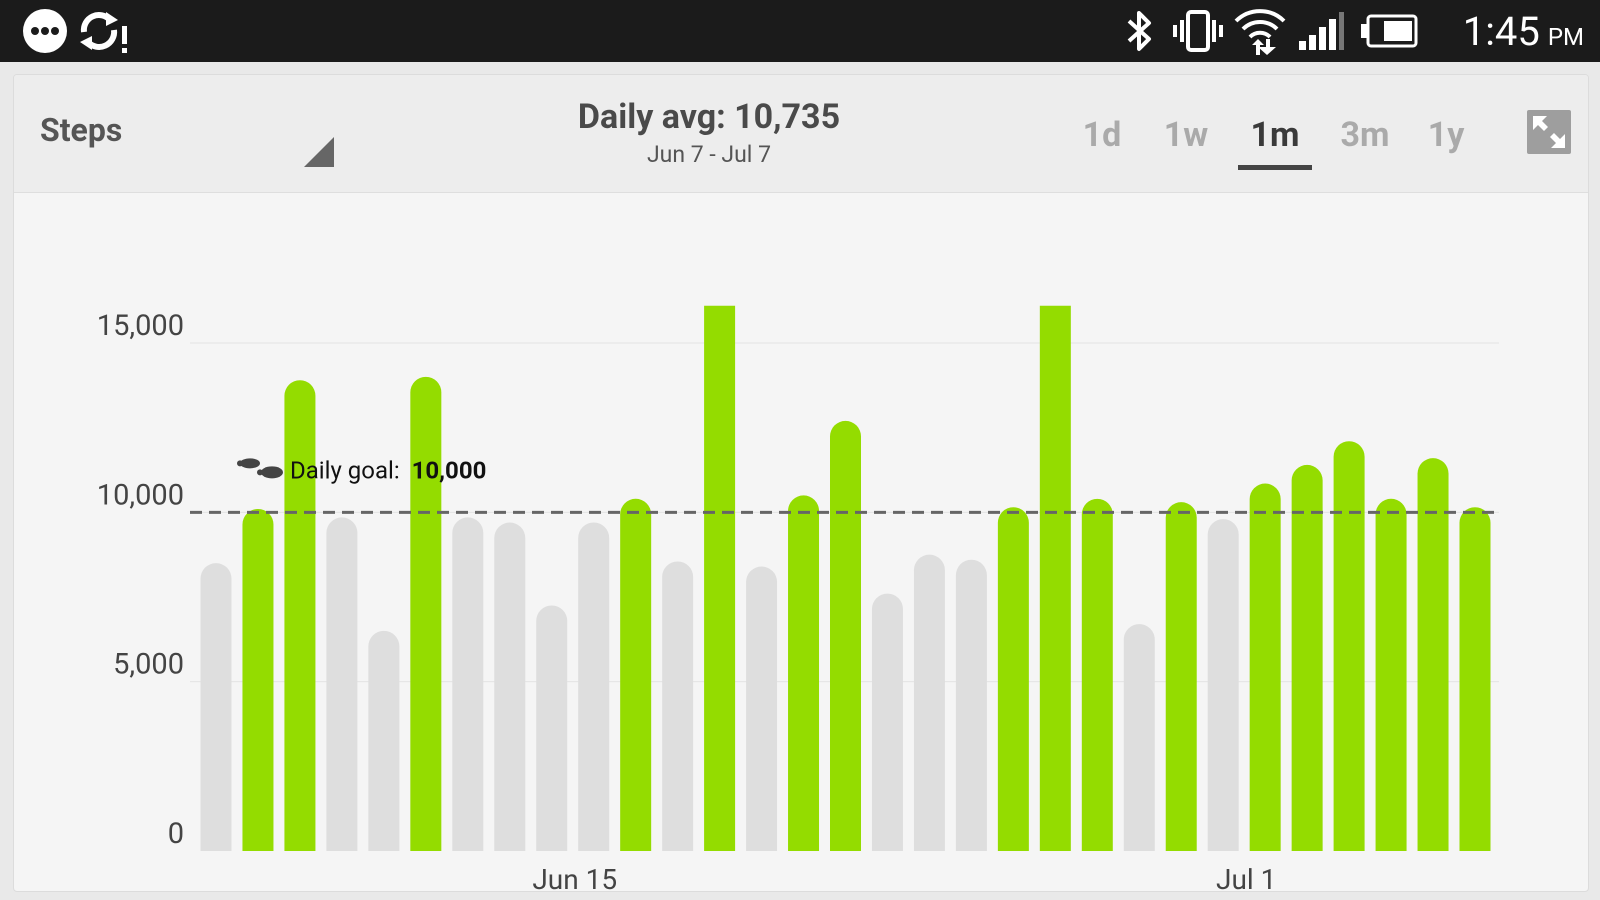 This screenshot has width=1600, height=900. I want to click on tab-1m: 1m, so click(1275, 135).